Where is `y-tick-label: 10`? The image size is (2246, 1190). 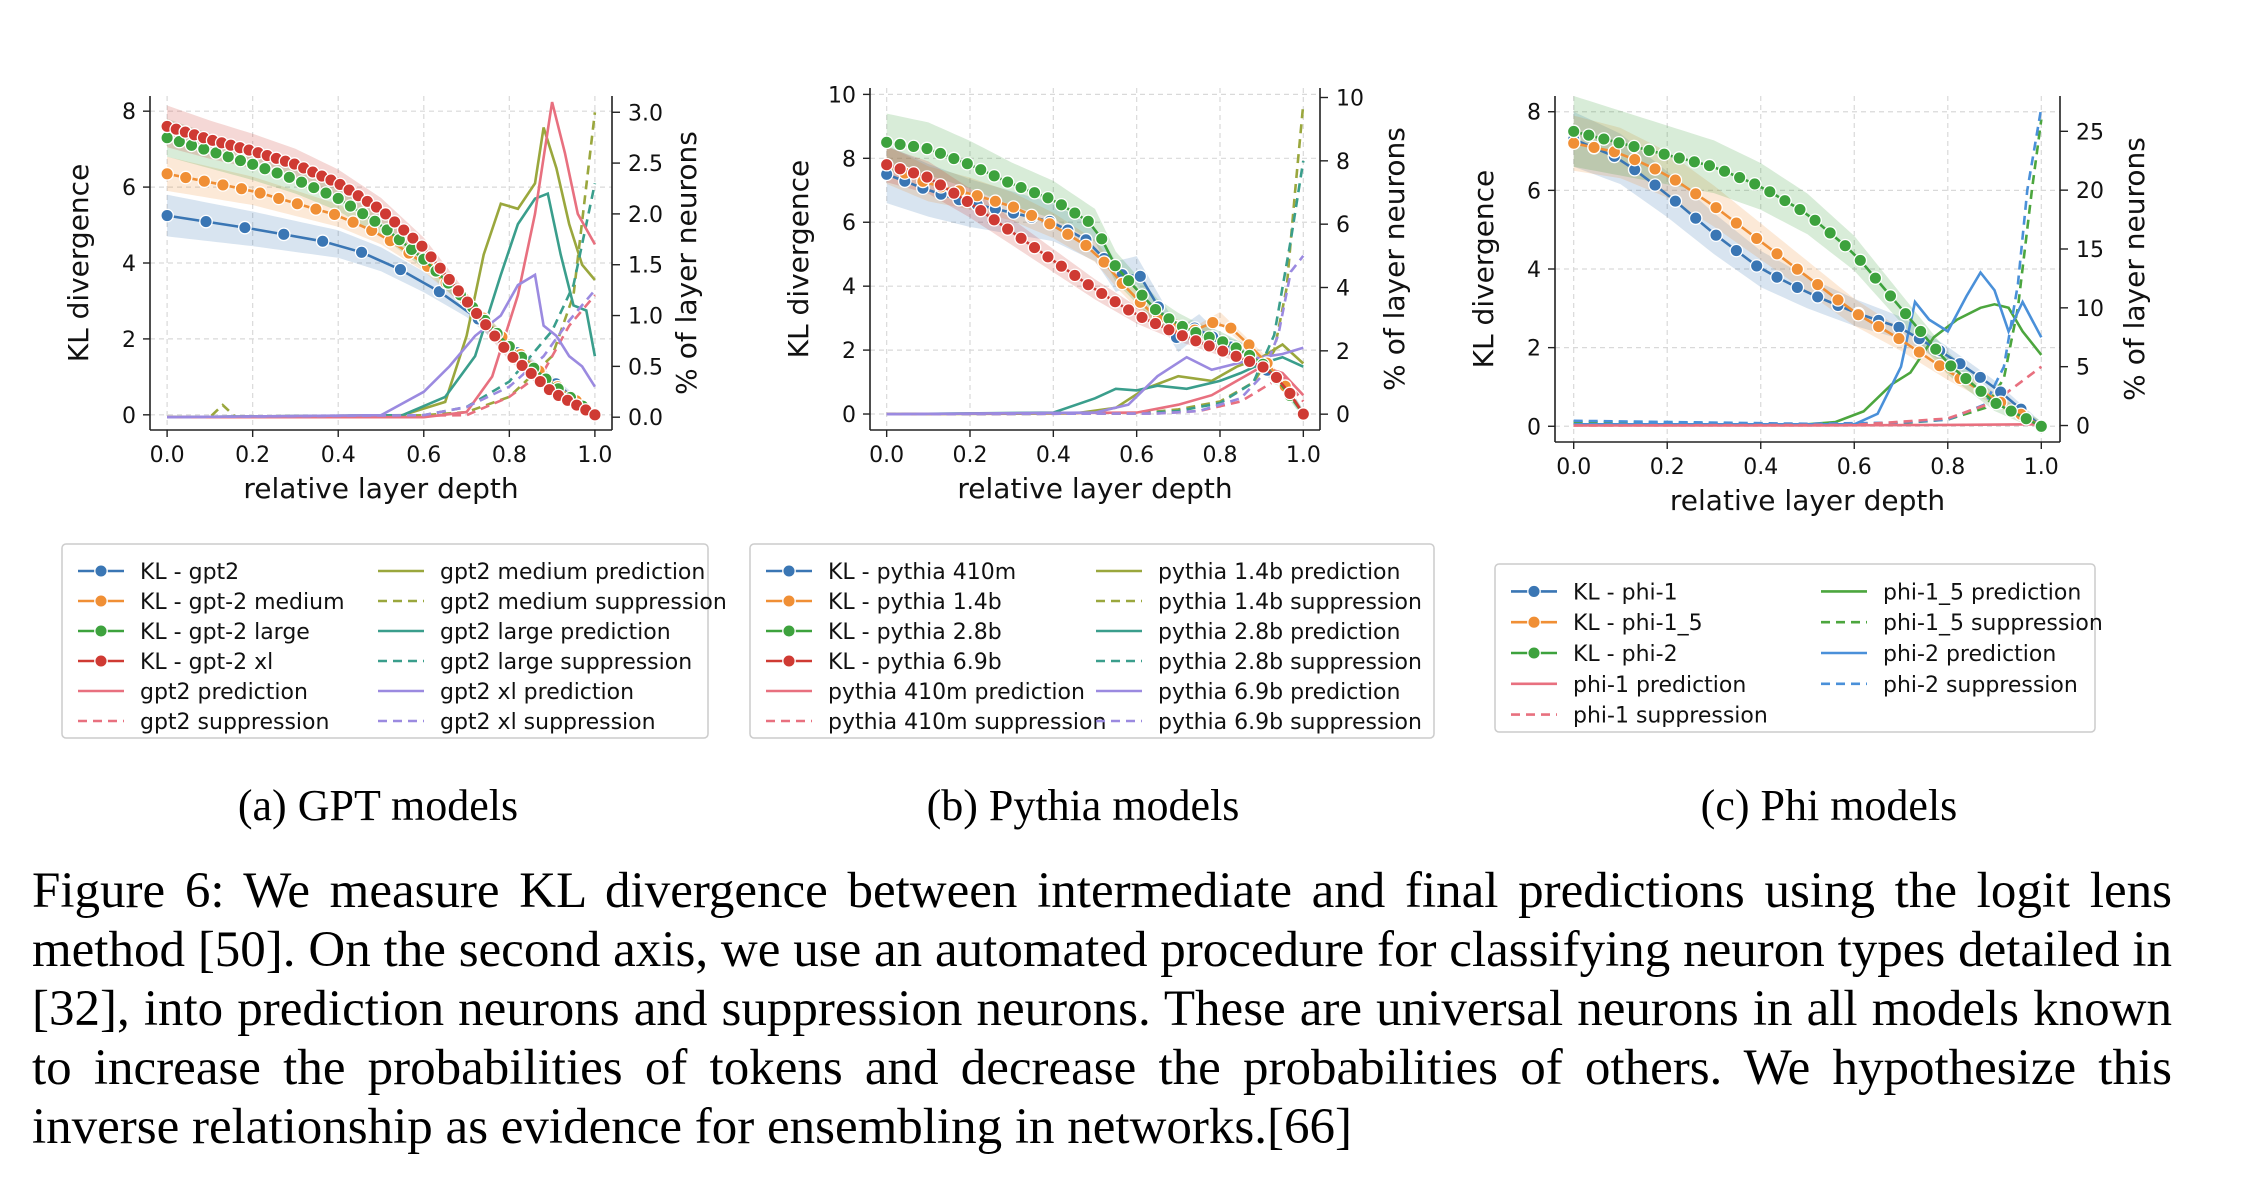 y-tick-label: 10 is located at coordinates (842, 95).